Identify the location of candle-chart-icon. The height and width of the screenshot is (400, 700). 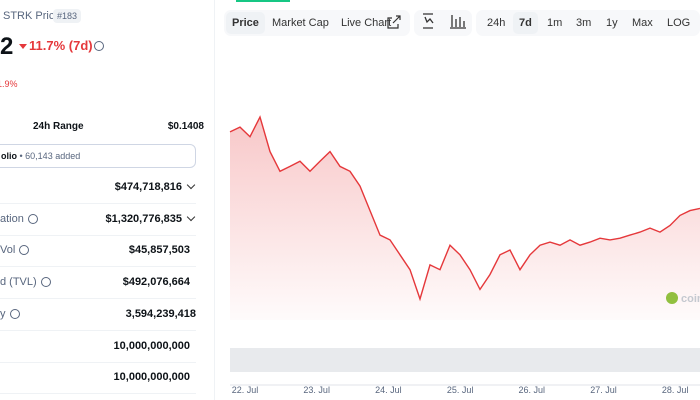
(458, 22).